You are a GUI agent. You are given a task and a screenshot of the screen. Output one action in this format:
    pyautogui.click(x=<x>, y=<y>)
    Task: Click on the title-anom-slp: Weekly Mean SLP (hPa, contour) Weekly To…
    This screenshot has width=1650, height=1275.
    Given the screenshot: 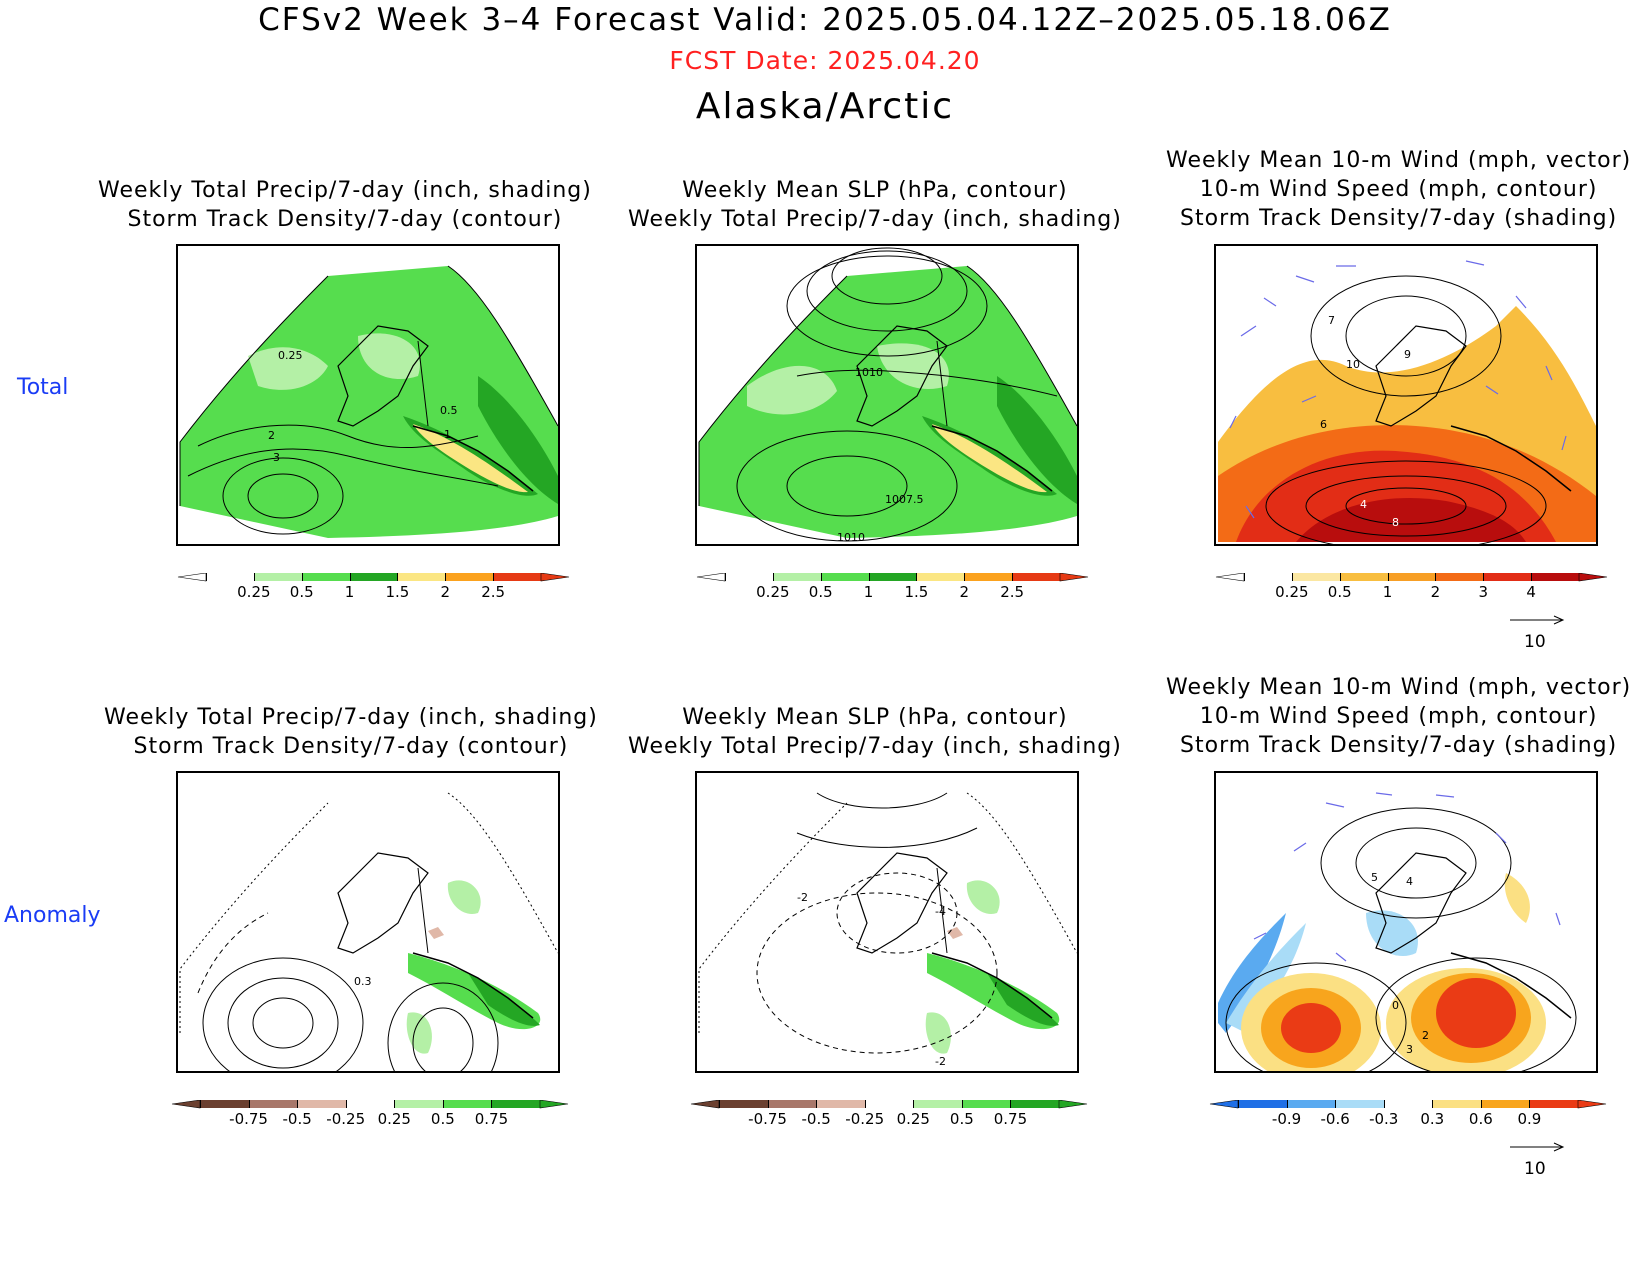 What is the action you would take?
    pyautogui.click(x=875, y=732)
    